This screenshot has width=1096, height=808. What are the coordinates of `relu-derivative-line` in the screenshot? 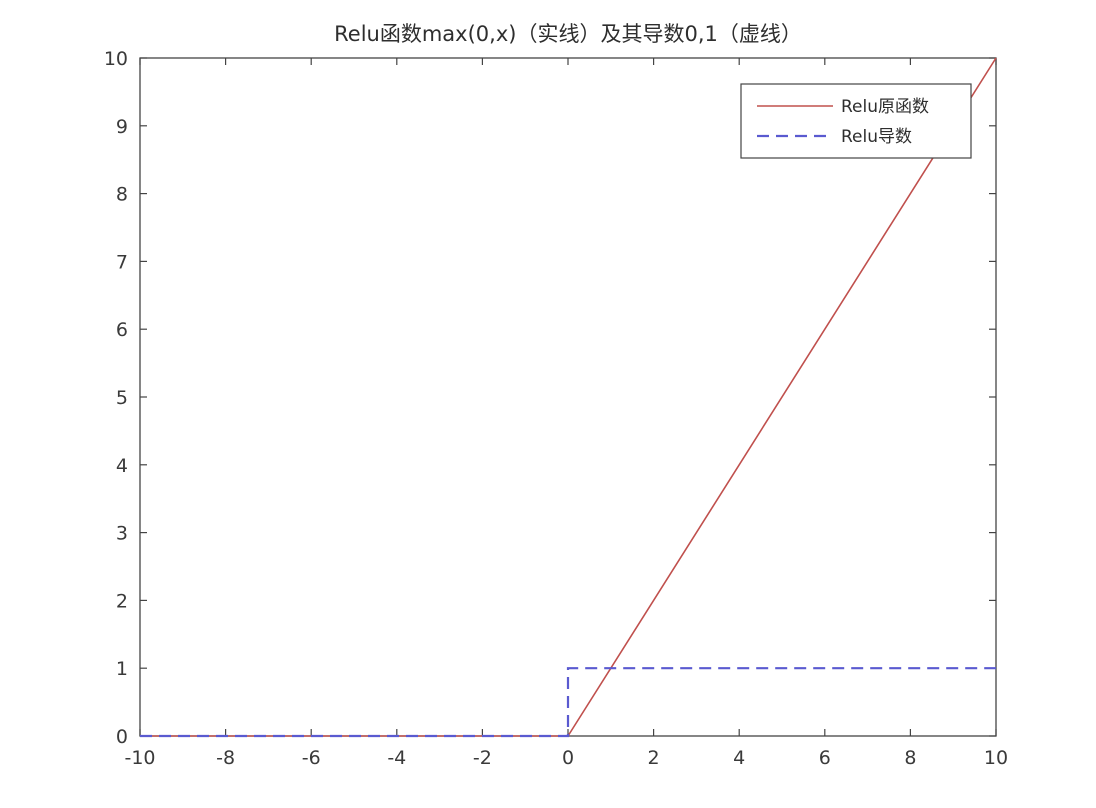 It's located at (568, 702).